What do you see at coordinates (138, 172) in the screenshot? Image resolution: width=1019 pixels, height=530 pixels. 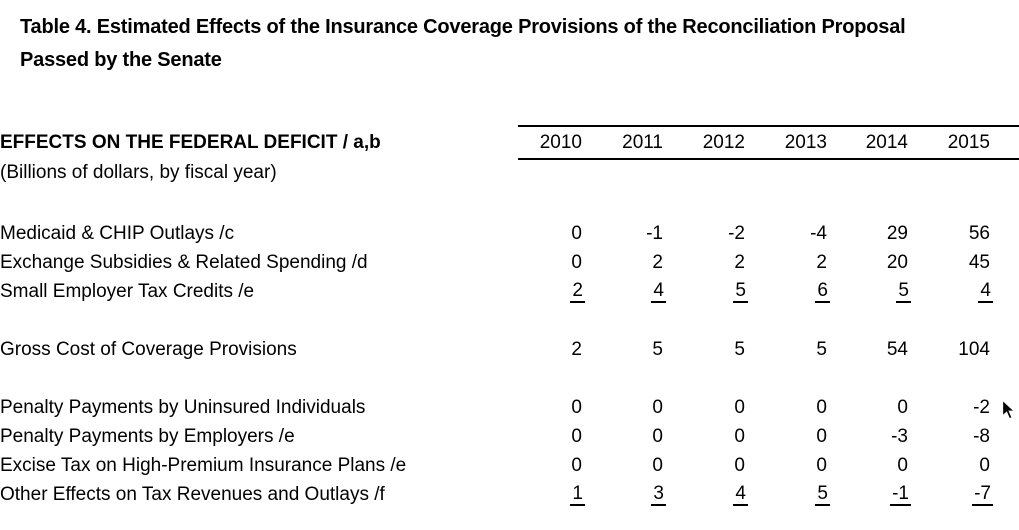 I see `units-note: (Billions of dollars, by fiscal year)` at bounding box center [138, 172].